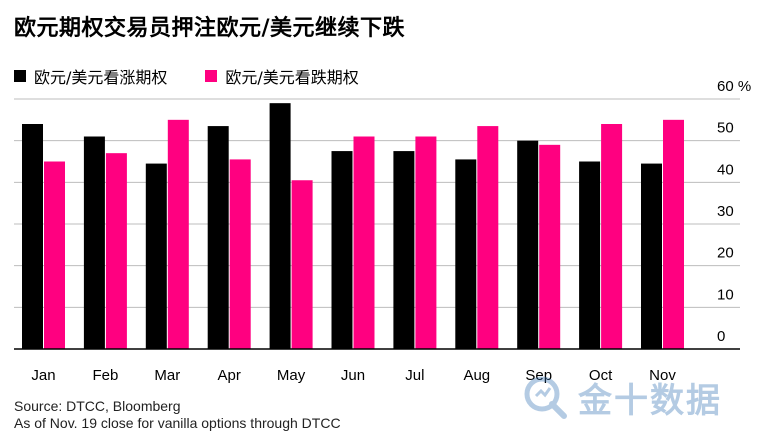 The height and width of the screenshot is (438, 771). What do you see at coordinates (662, 375) in the screenshot?
I see `x-tick-label: Nov` at bounding box center [662, 375].